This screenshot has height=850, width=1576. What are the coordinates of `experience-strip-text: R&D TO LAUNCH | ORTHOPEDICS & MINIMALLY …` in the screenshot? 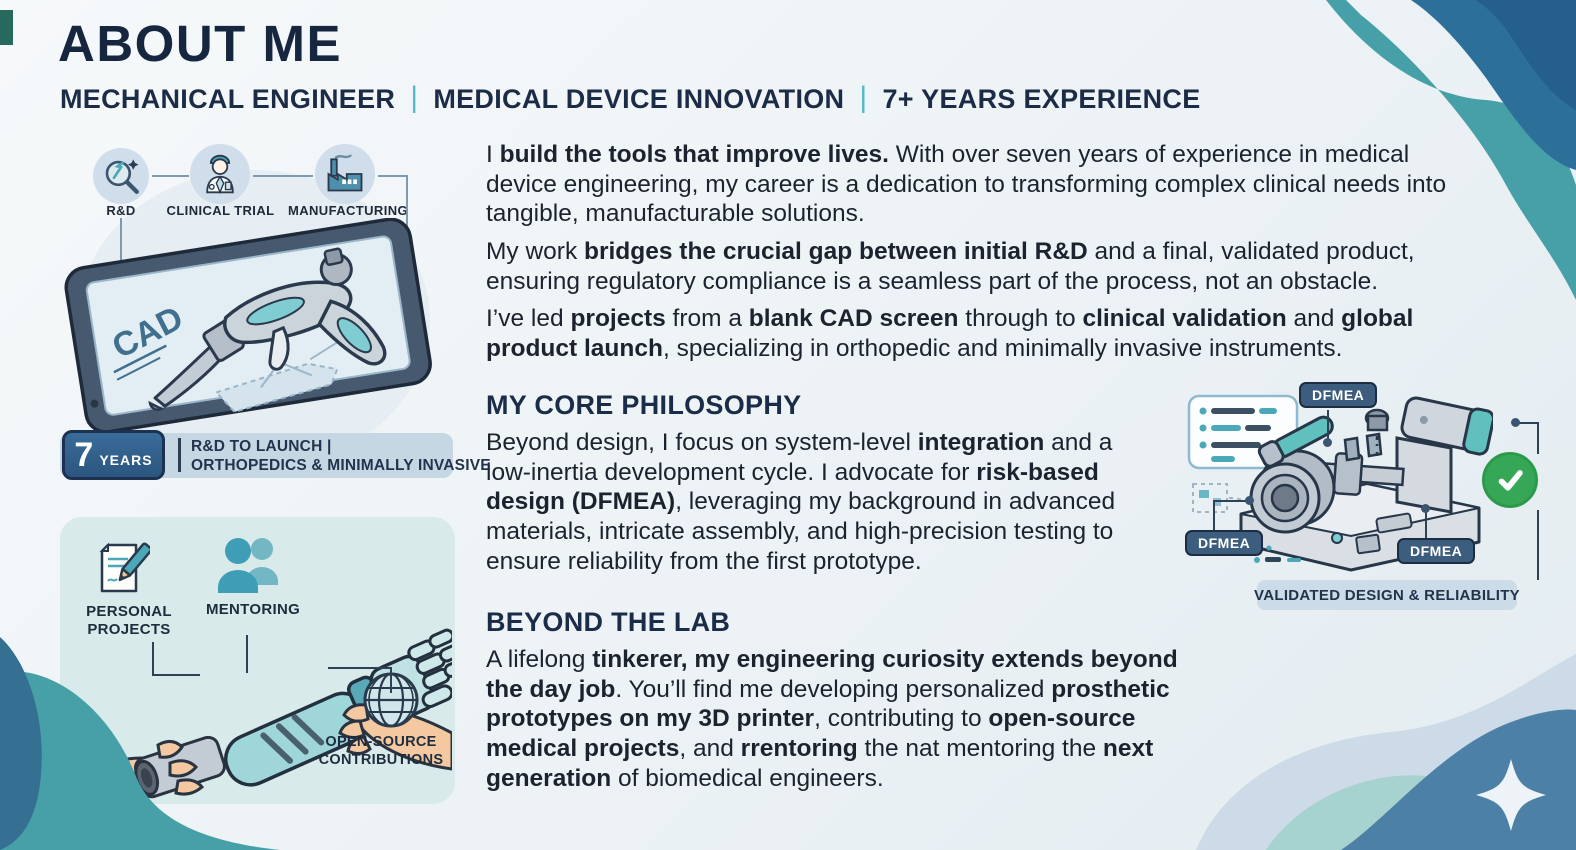 It's located at (341, 456).